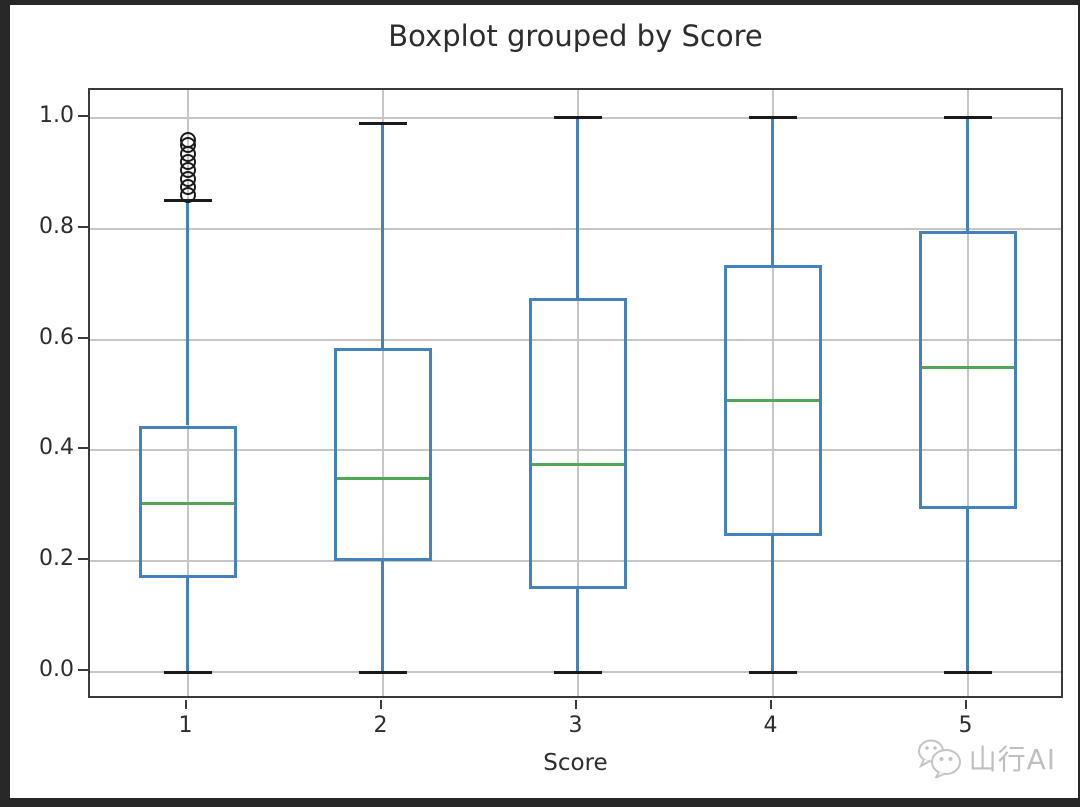  What do you see at coordinates (965, 725) in the screenshot?
I see `x-tick-label: 5` at bounding box center [965, 725].